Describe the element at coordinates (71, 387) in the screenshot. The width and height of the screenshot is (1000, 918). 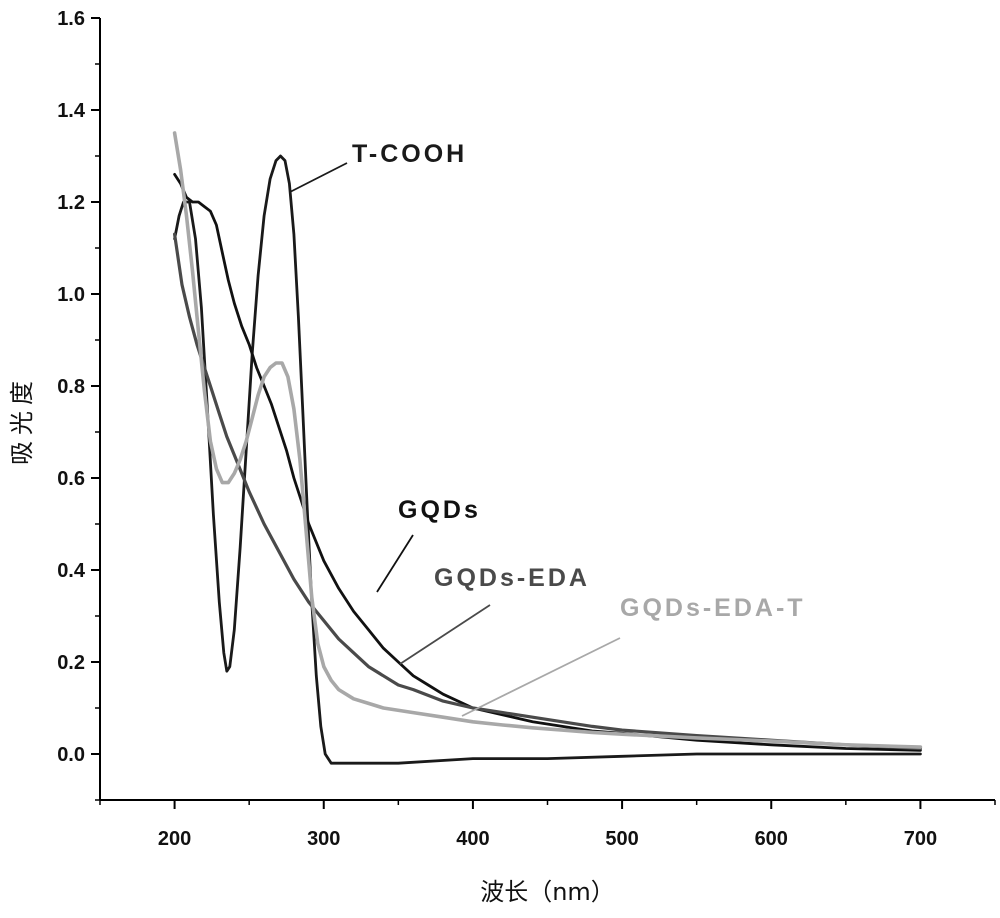
I see `y-tick-label: 0.8` at that location.